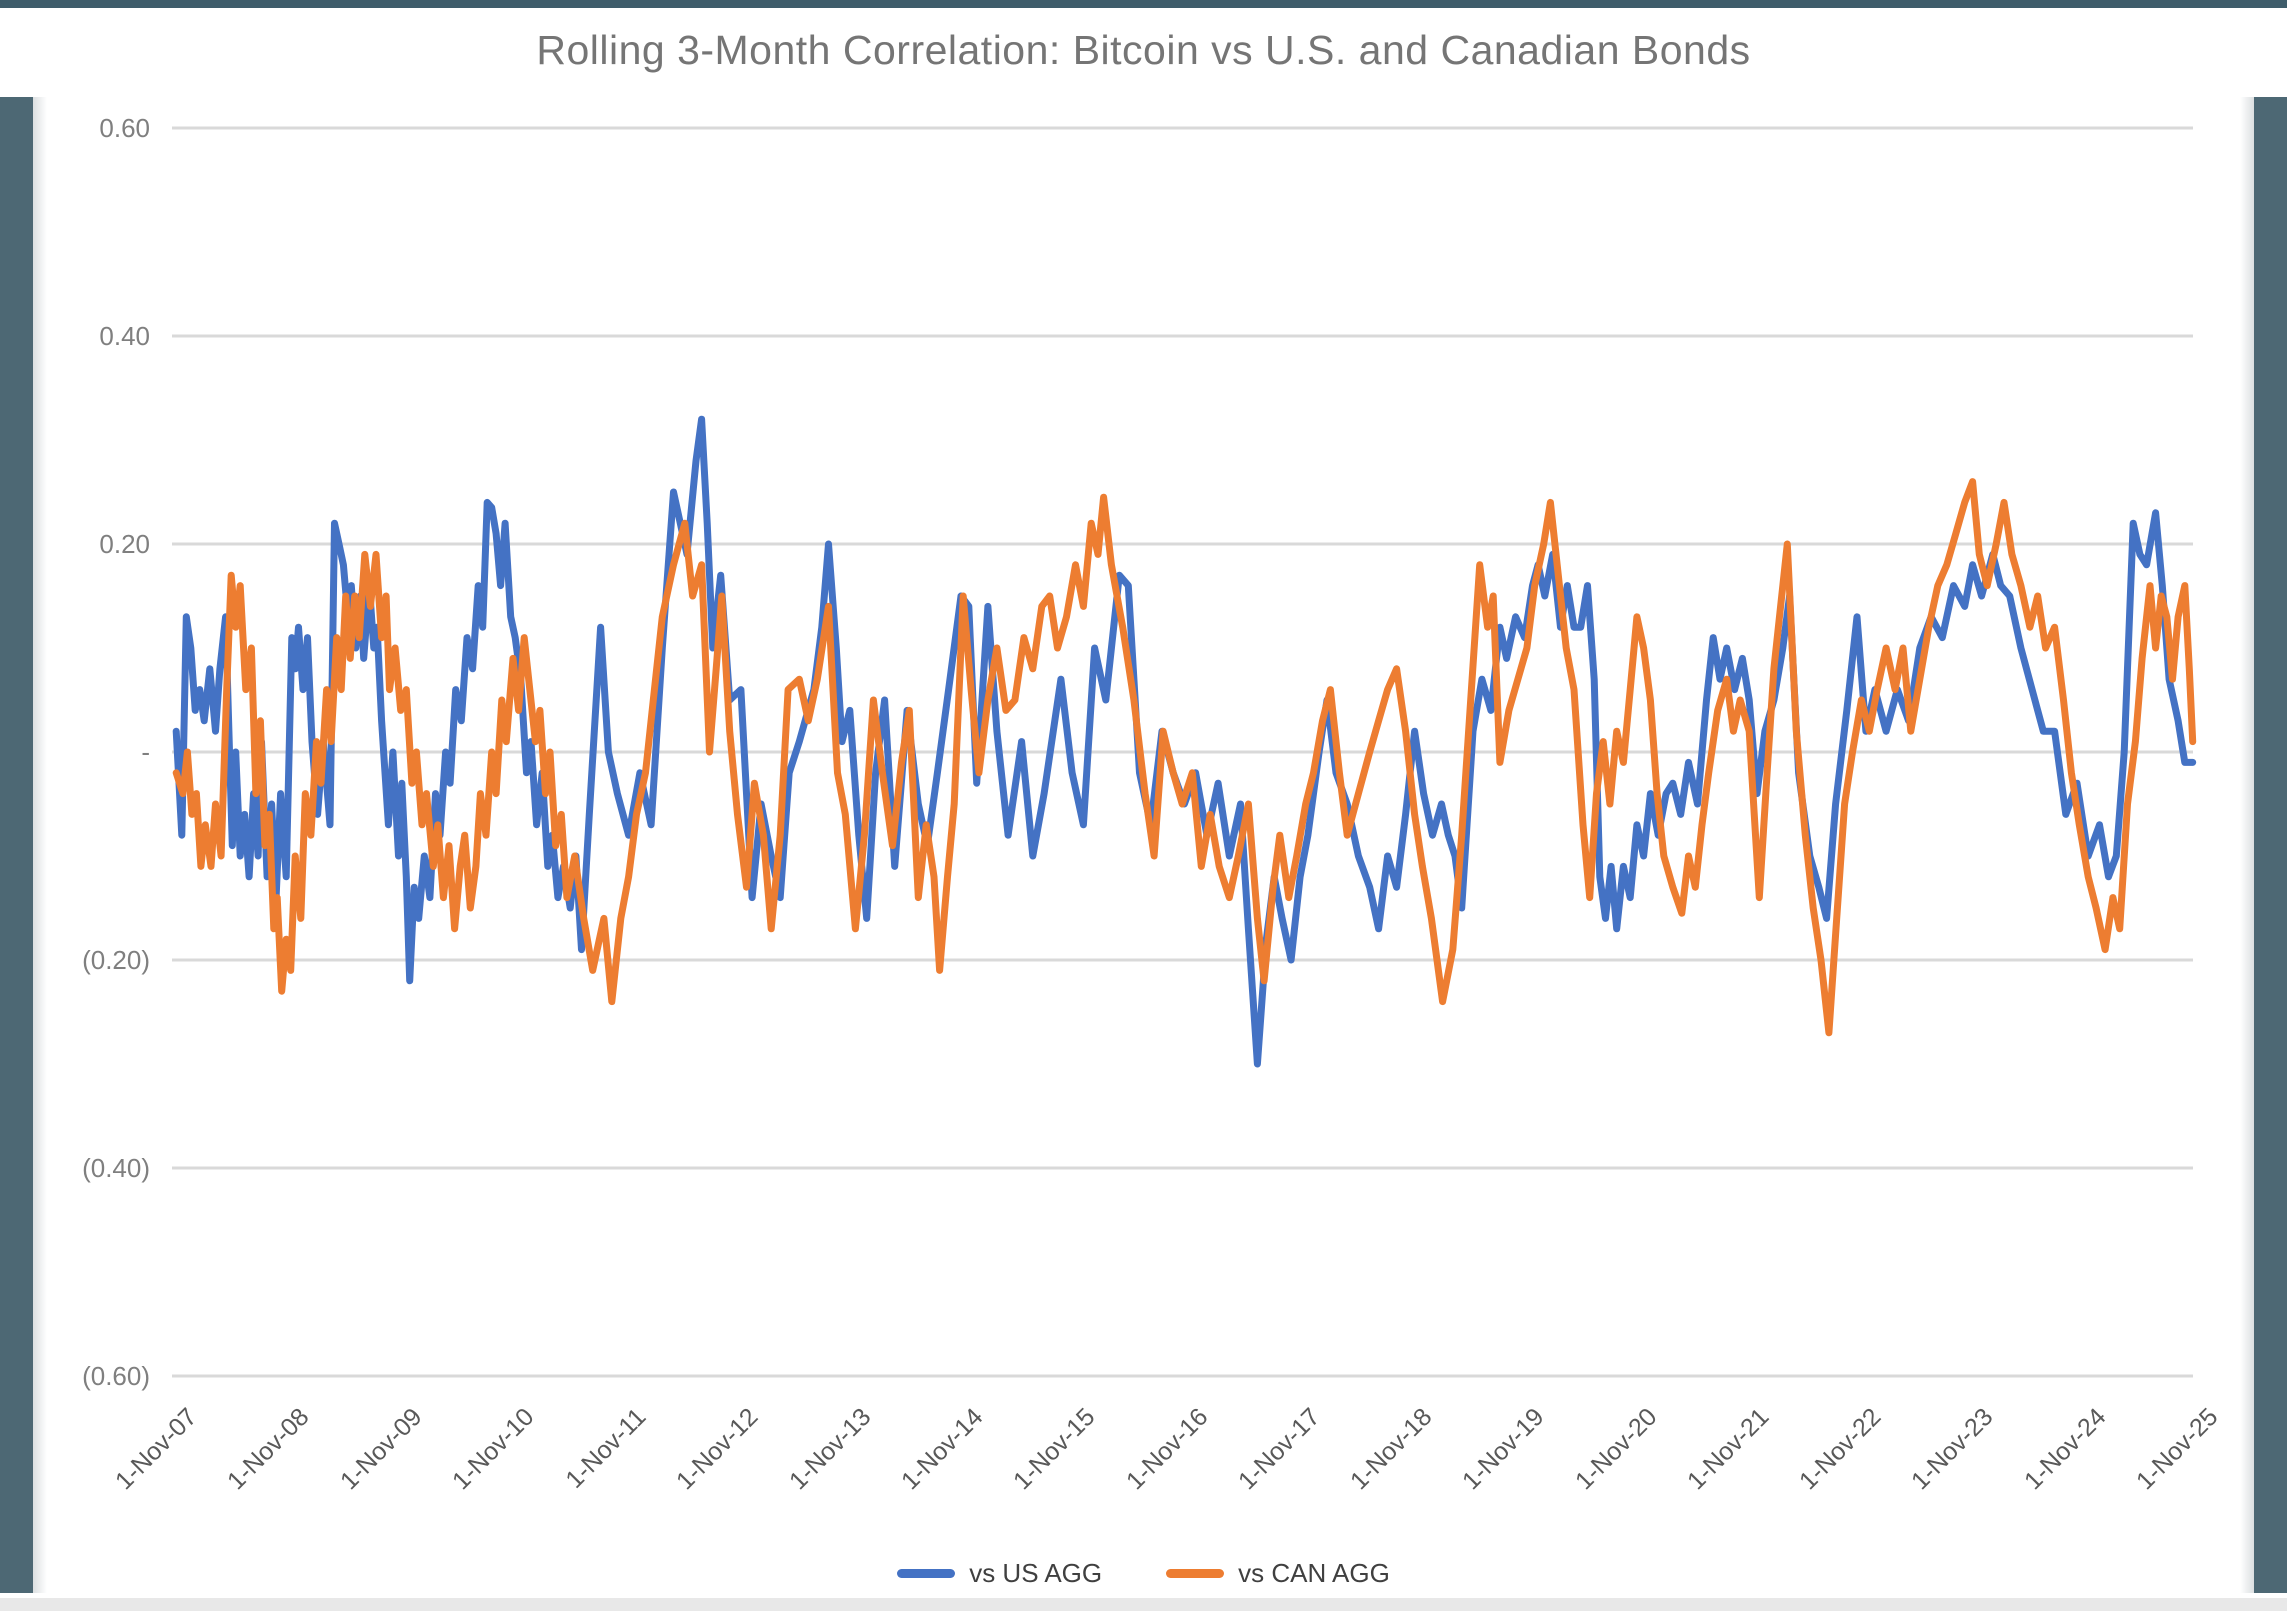 This screenshot has width=2287, height=1611. What do you see at coordinates (116, 960) in the screenshot?
I see `y-axis-tick-label: (0.20)` at bounding box center [116, 960].